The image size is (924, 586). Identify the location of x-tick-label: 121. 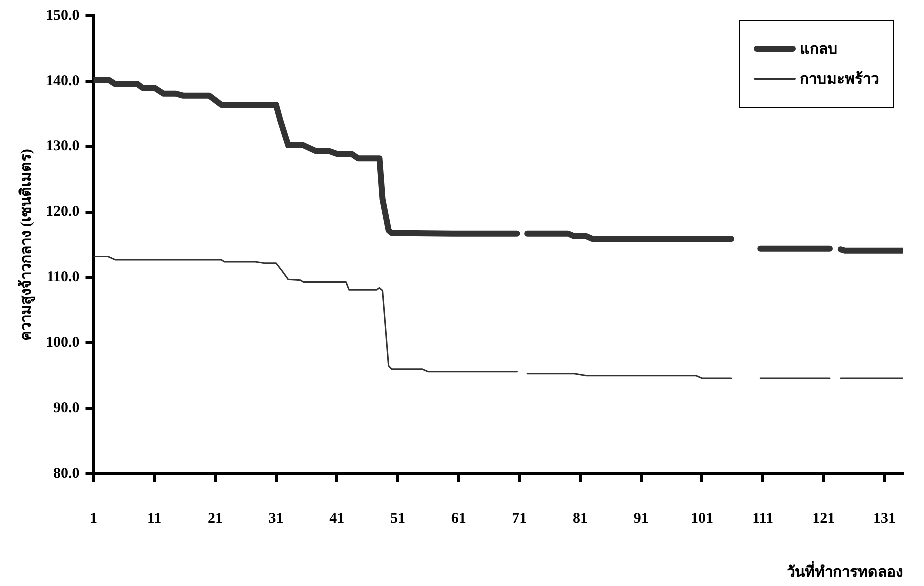
(824, 518).